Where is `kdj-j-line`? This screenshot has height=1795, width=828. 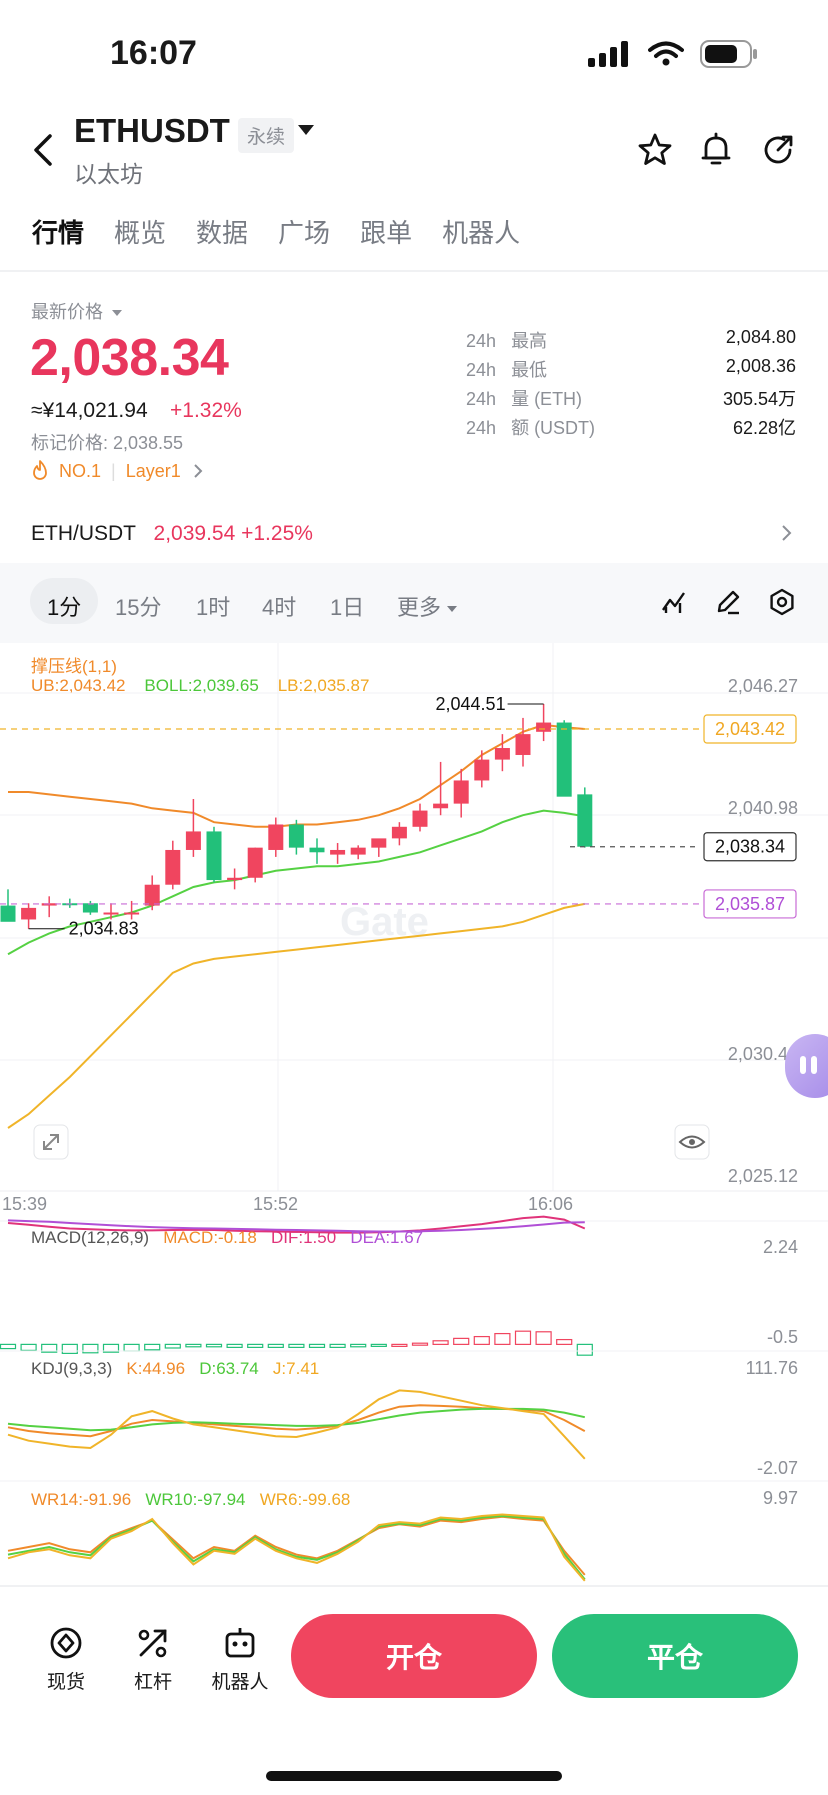
kdj-j-line is located at coordinates (296, 1424).